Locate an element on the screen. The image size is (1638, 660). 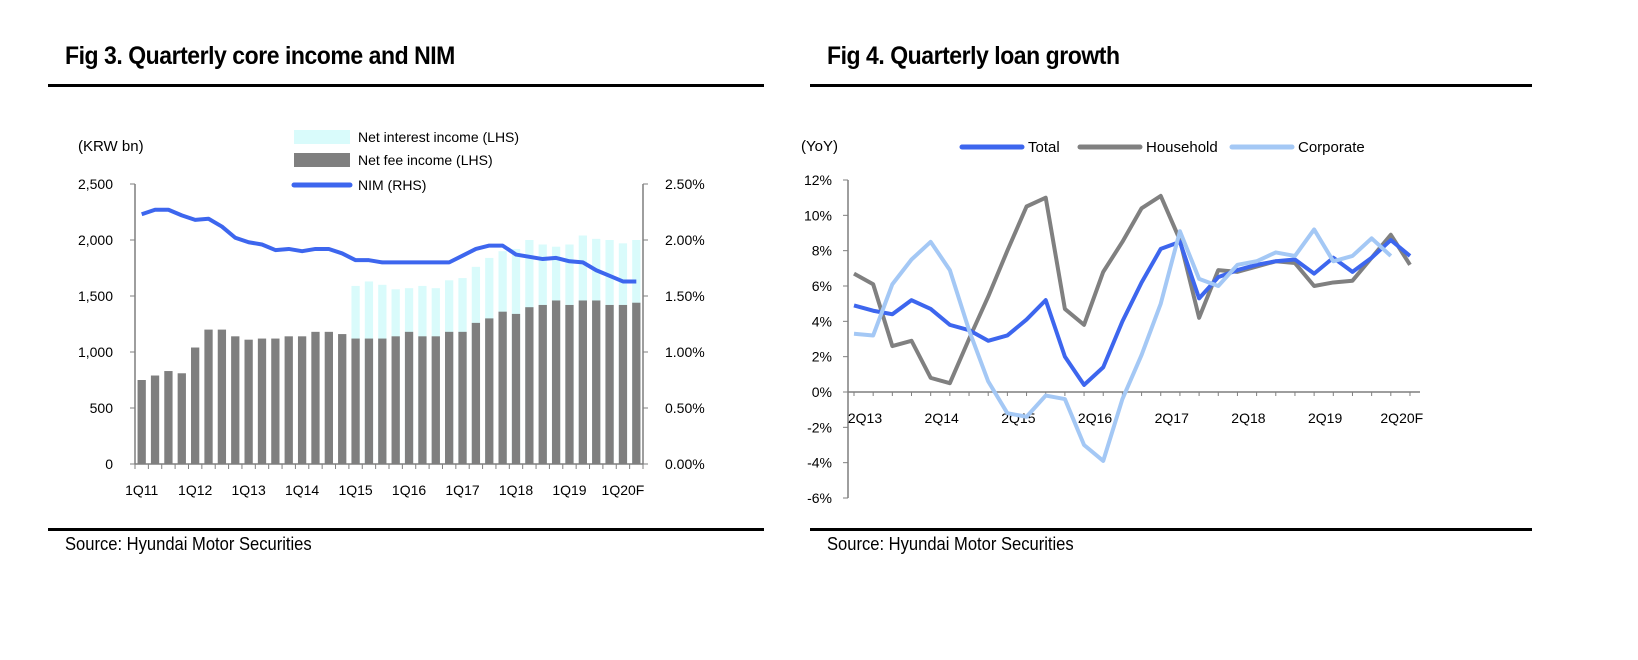
fig4-bottom-rule is located at coordinates (1171, 529).